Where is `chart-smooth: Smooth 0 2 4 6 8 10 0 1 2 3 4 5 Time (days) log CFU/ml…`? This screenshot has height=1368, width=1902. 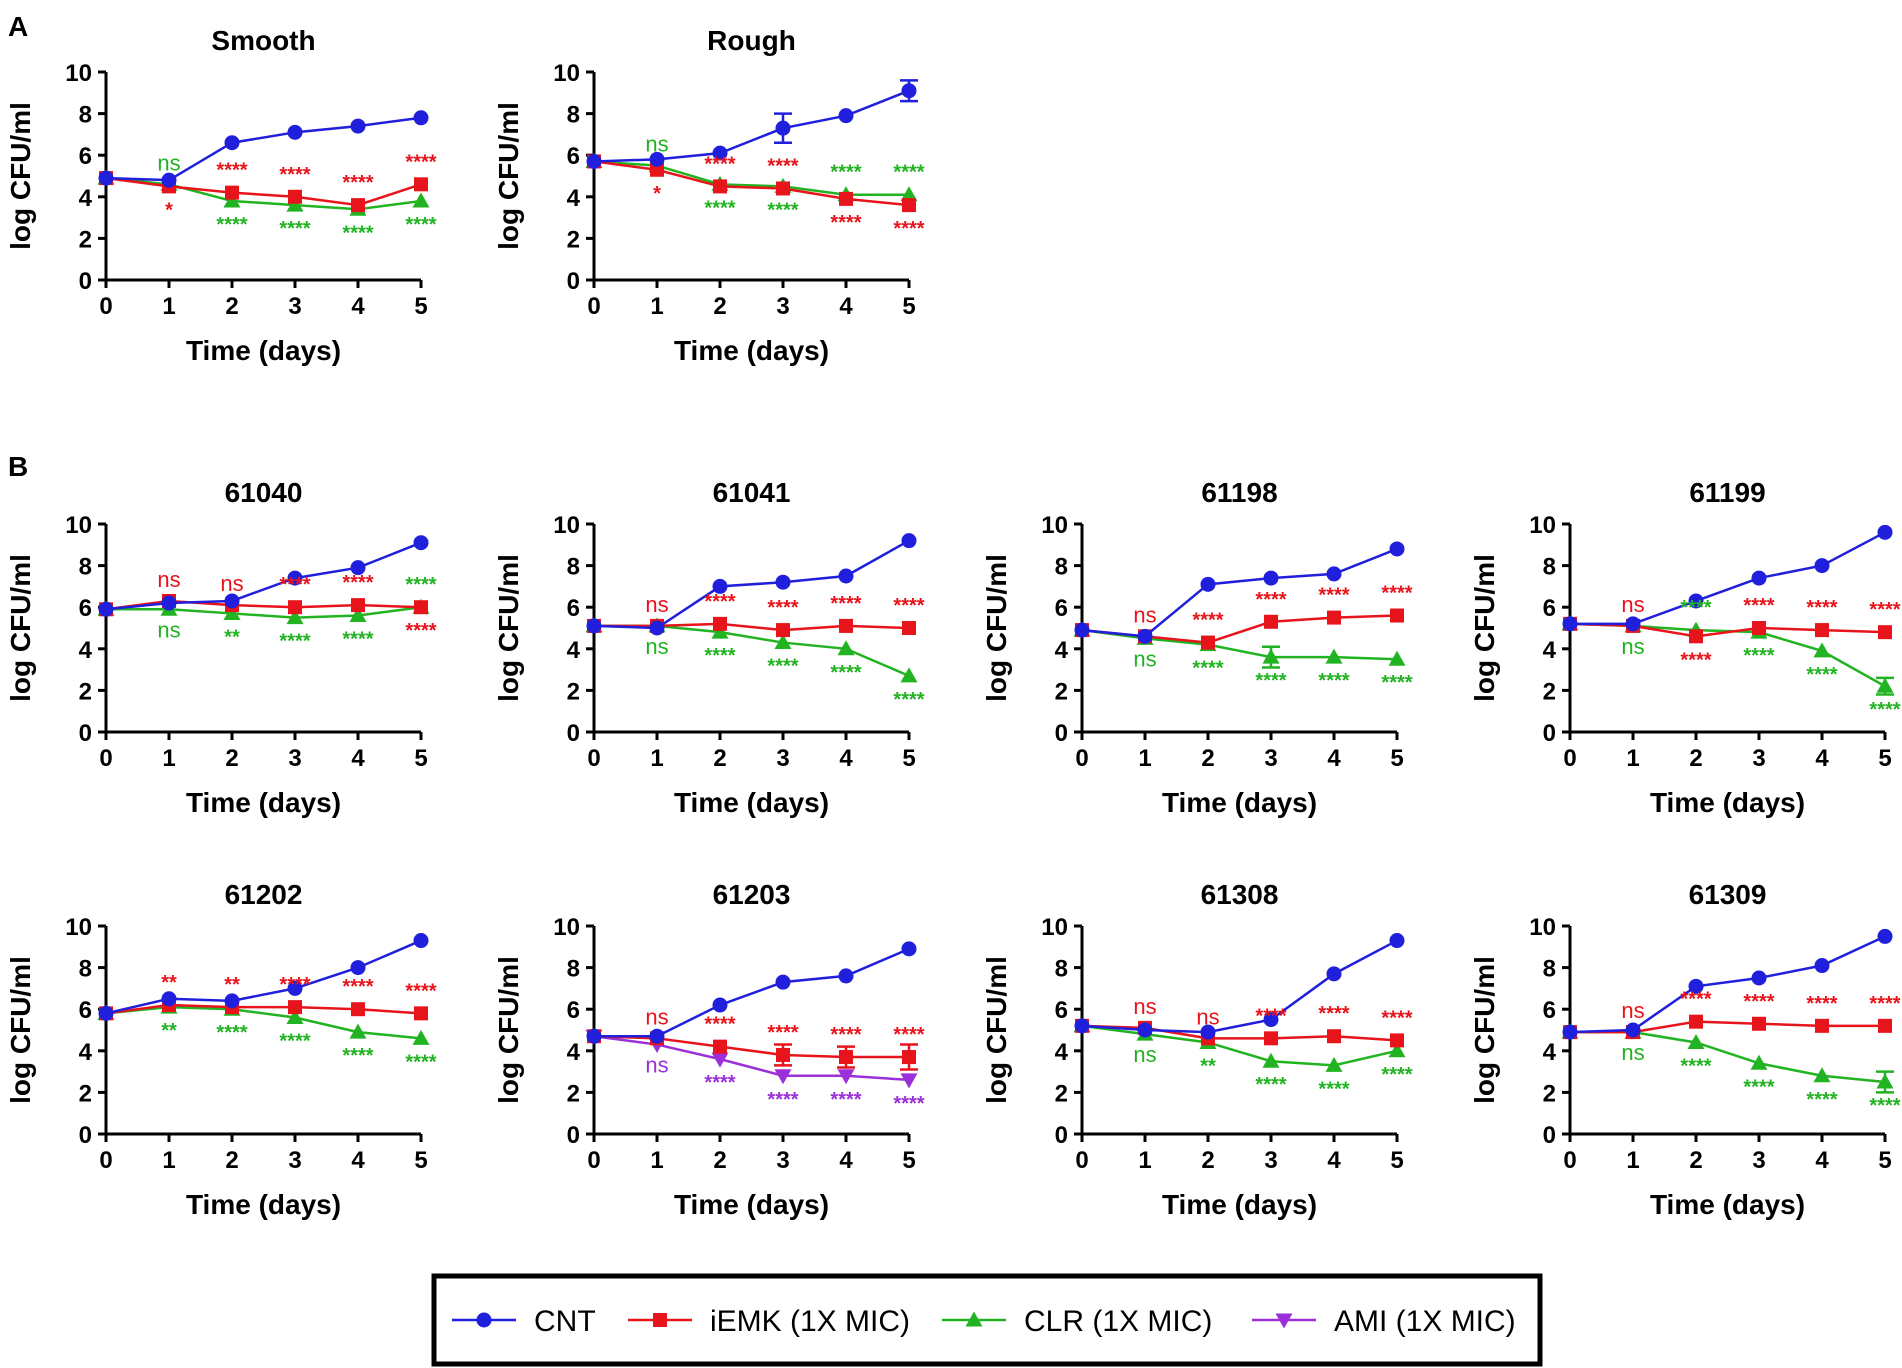
chart-smooth: Smooth 0 2 4 6 8 10 0 1 2 3 4 5 Time (days) log CFU/ml… is located at coordinates (221, 195).